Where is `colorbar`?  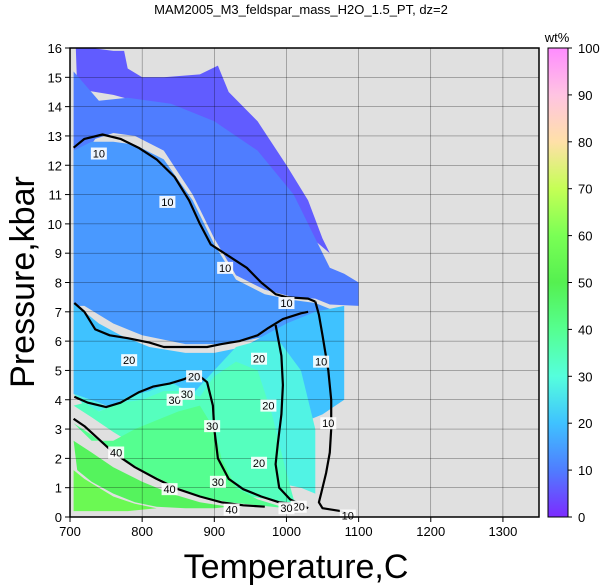
colorbar is located at coordinates (558, 282).